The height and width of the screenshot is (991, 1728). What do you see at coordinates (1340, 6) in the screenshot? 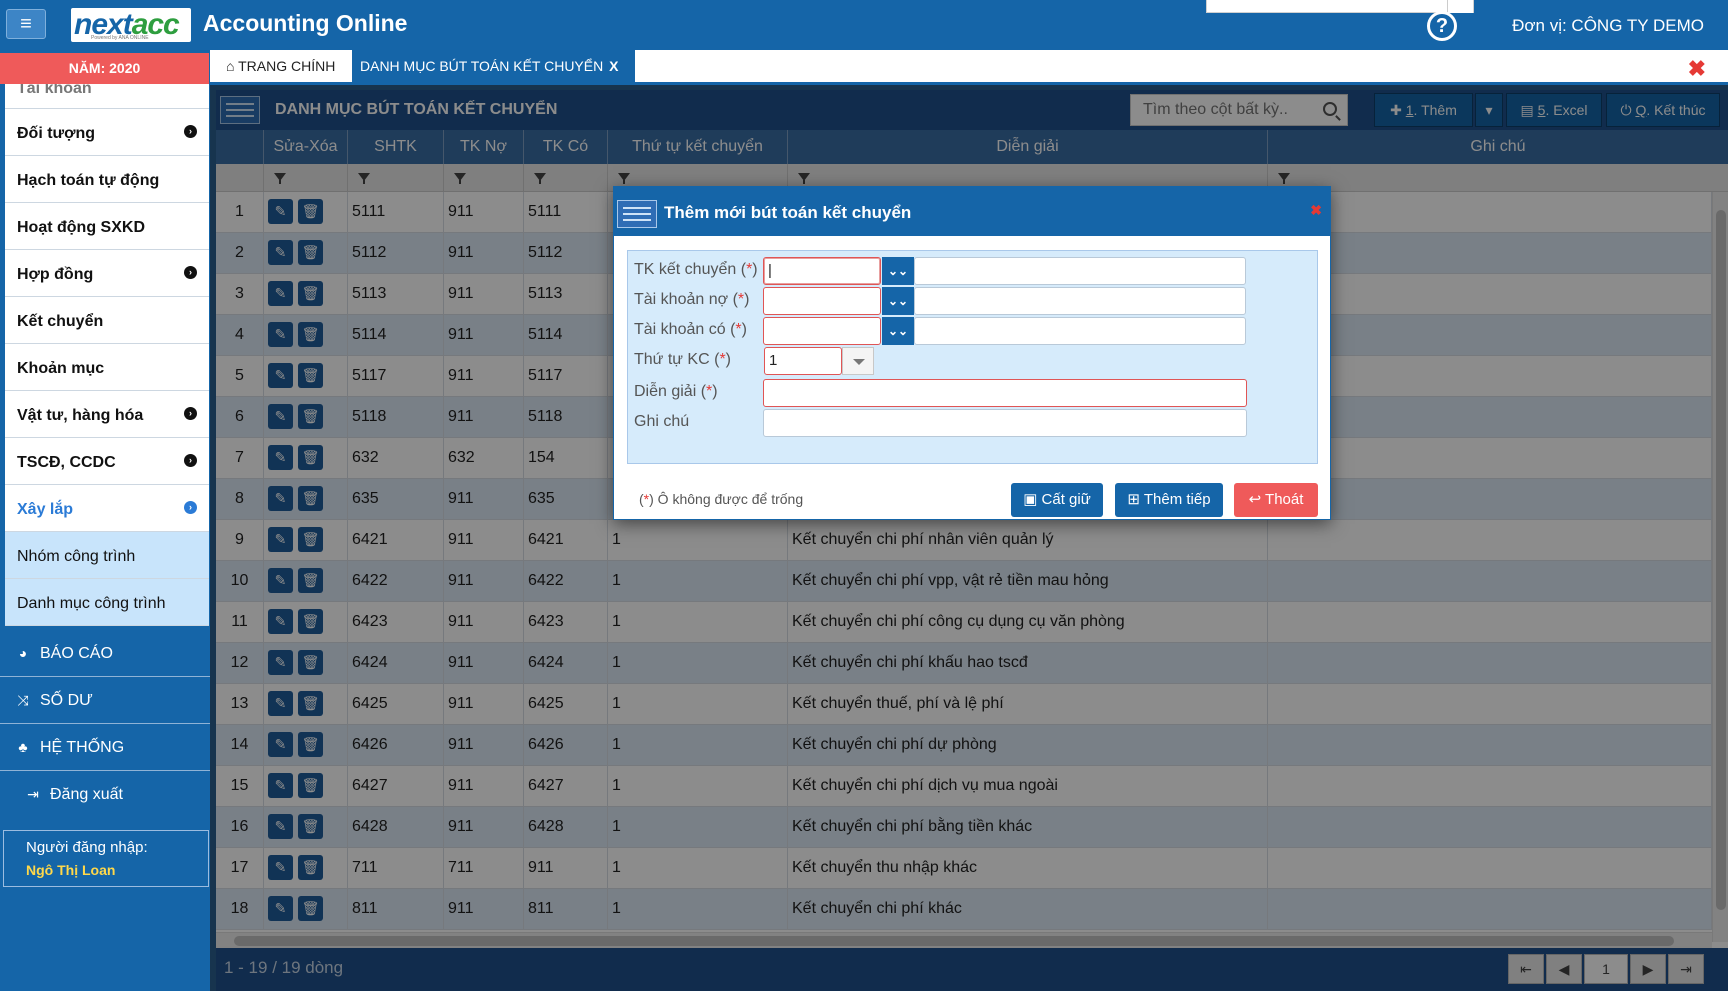
I see `top-search-strip` at bounding box center [1340, 6].